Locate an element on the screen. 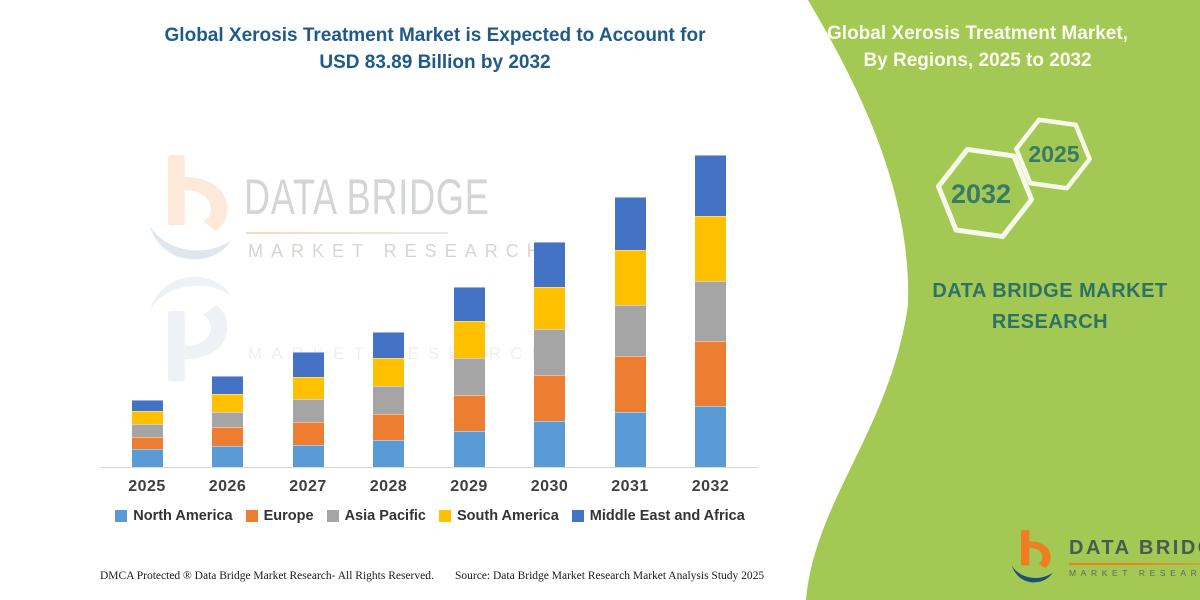 This screenshot has height=600, width=1200. bar-2030-middle-east-and-africa-segment is located at coordinates (549, 264).